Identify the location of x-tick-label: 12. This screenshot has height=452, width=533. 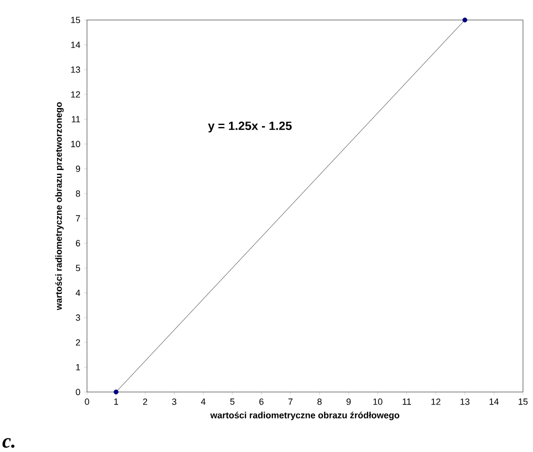
(436, 401).